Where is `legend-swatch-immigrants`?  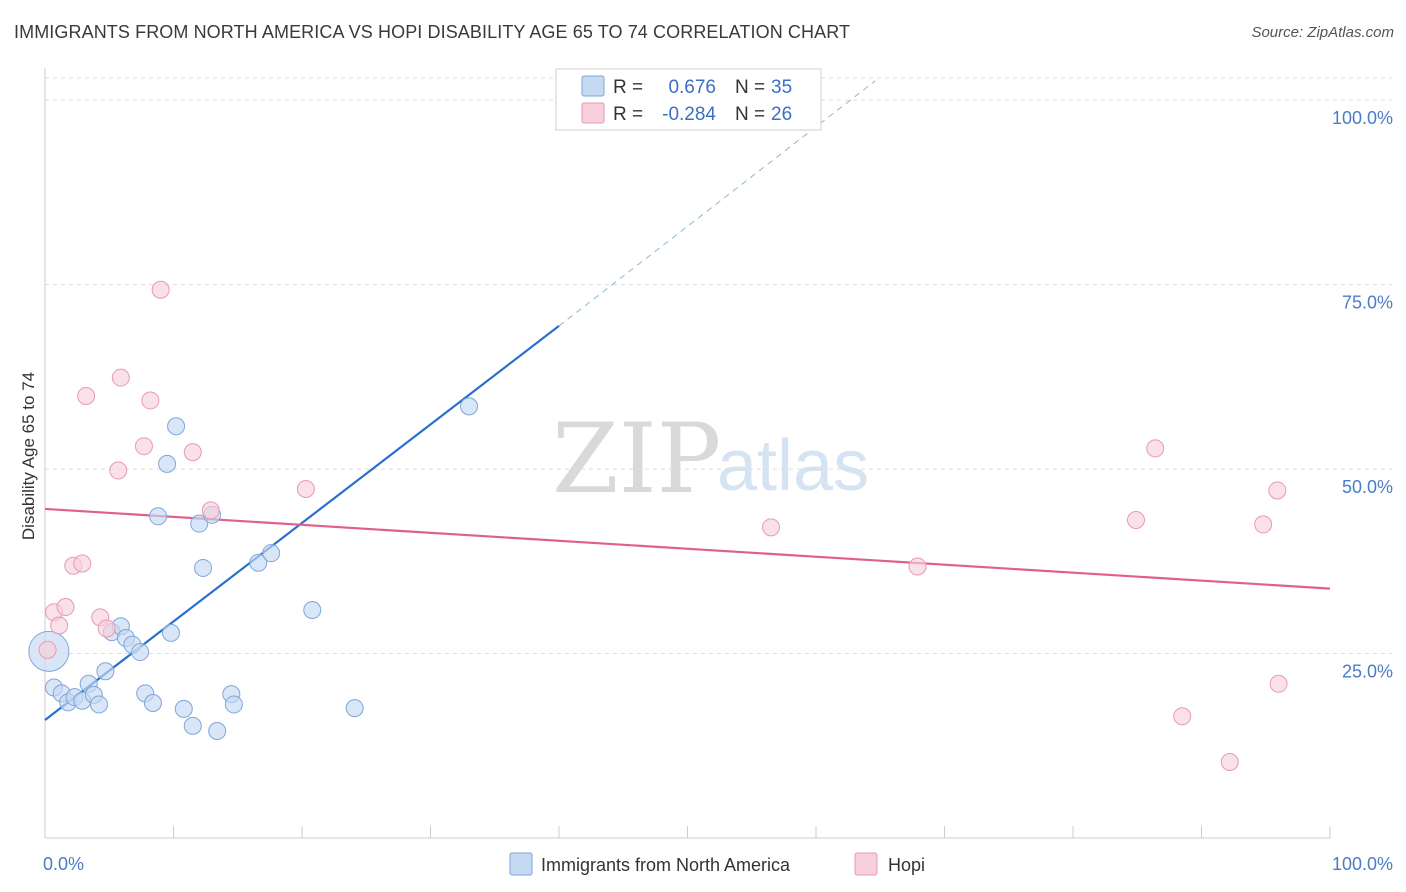 legend-swatch-immigrants is located at coordinates (521, 864).